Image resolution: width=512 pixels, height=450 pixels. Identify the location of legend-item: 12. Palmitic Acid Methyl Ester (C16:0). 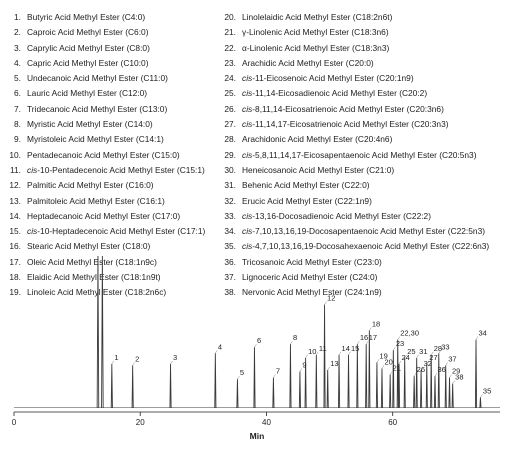
(107, 185).